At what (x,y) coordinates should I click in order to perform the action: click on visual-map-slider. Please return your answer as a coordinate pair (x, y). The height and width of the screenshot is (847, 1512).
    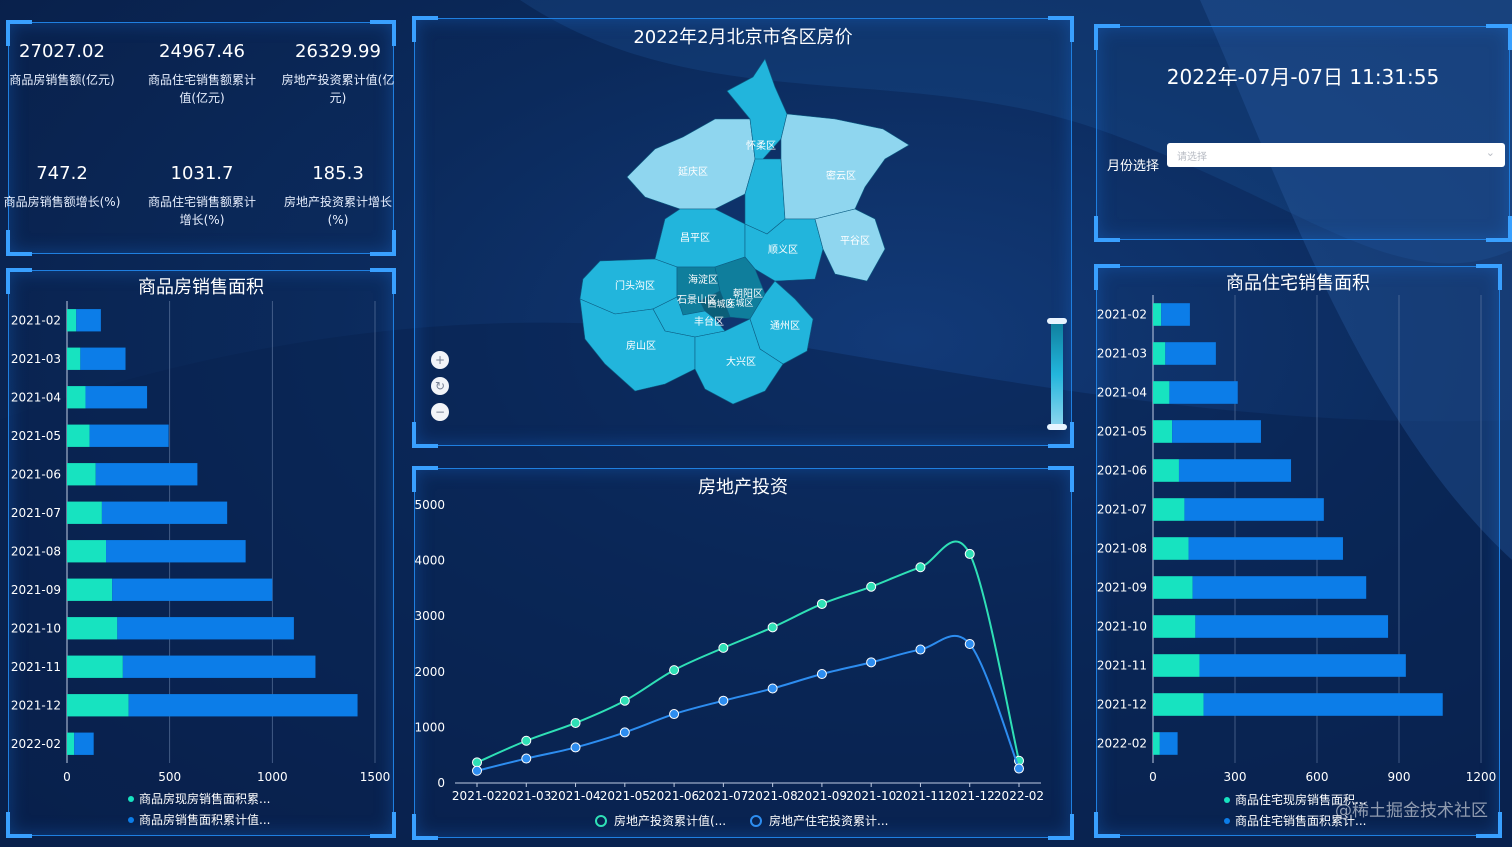
    Looking at the image, I should click on (1057, 374).